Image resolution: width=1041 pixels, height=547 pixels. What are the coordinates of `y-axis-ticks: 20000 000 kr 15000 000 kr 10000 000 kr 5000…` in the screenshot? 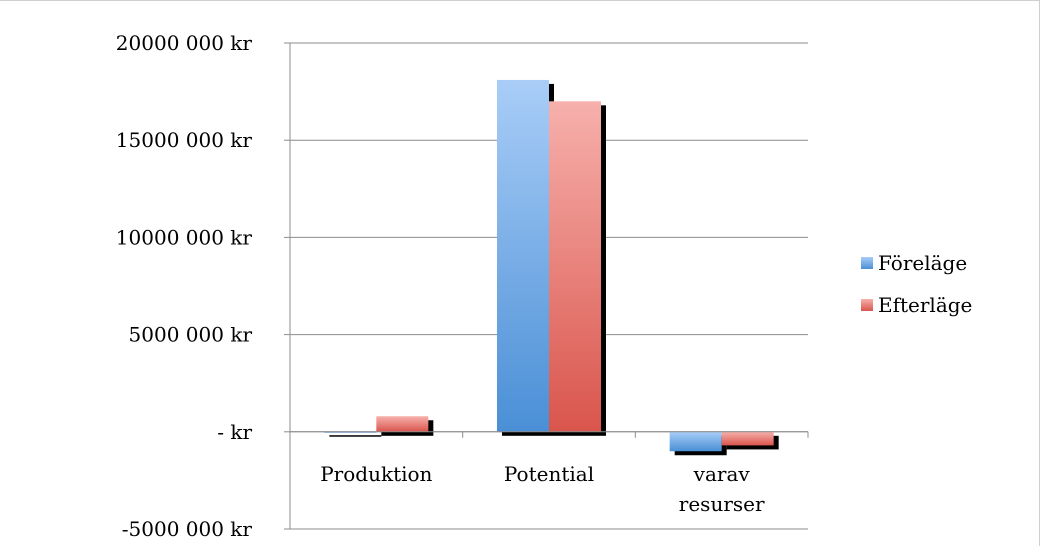 It's located at (184, 286).